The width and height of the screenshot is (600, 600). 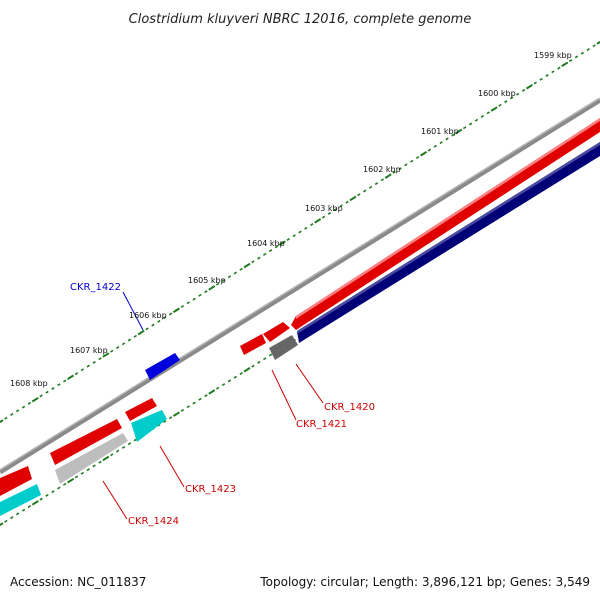 What do you see at coordinates (95, 287) in the screenshot?
I see `gene-label-ckr1422: CKR_1422` at bounding box center [95, 287].